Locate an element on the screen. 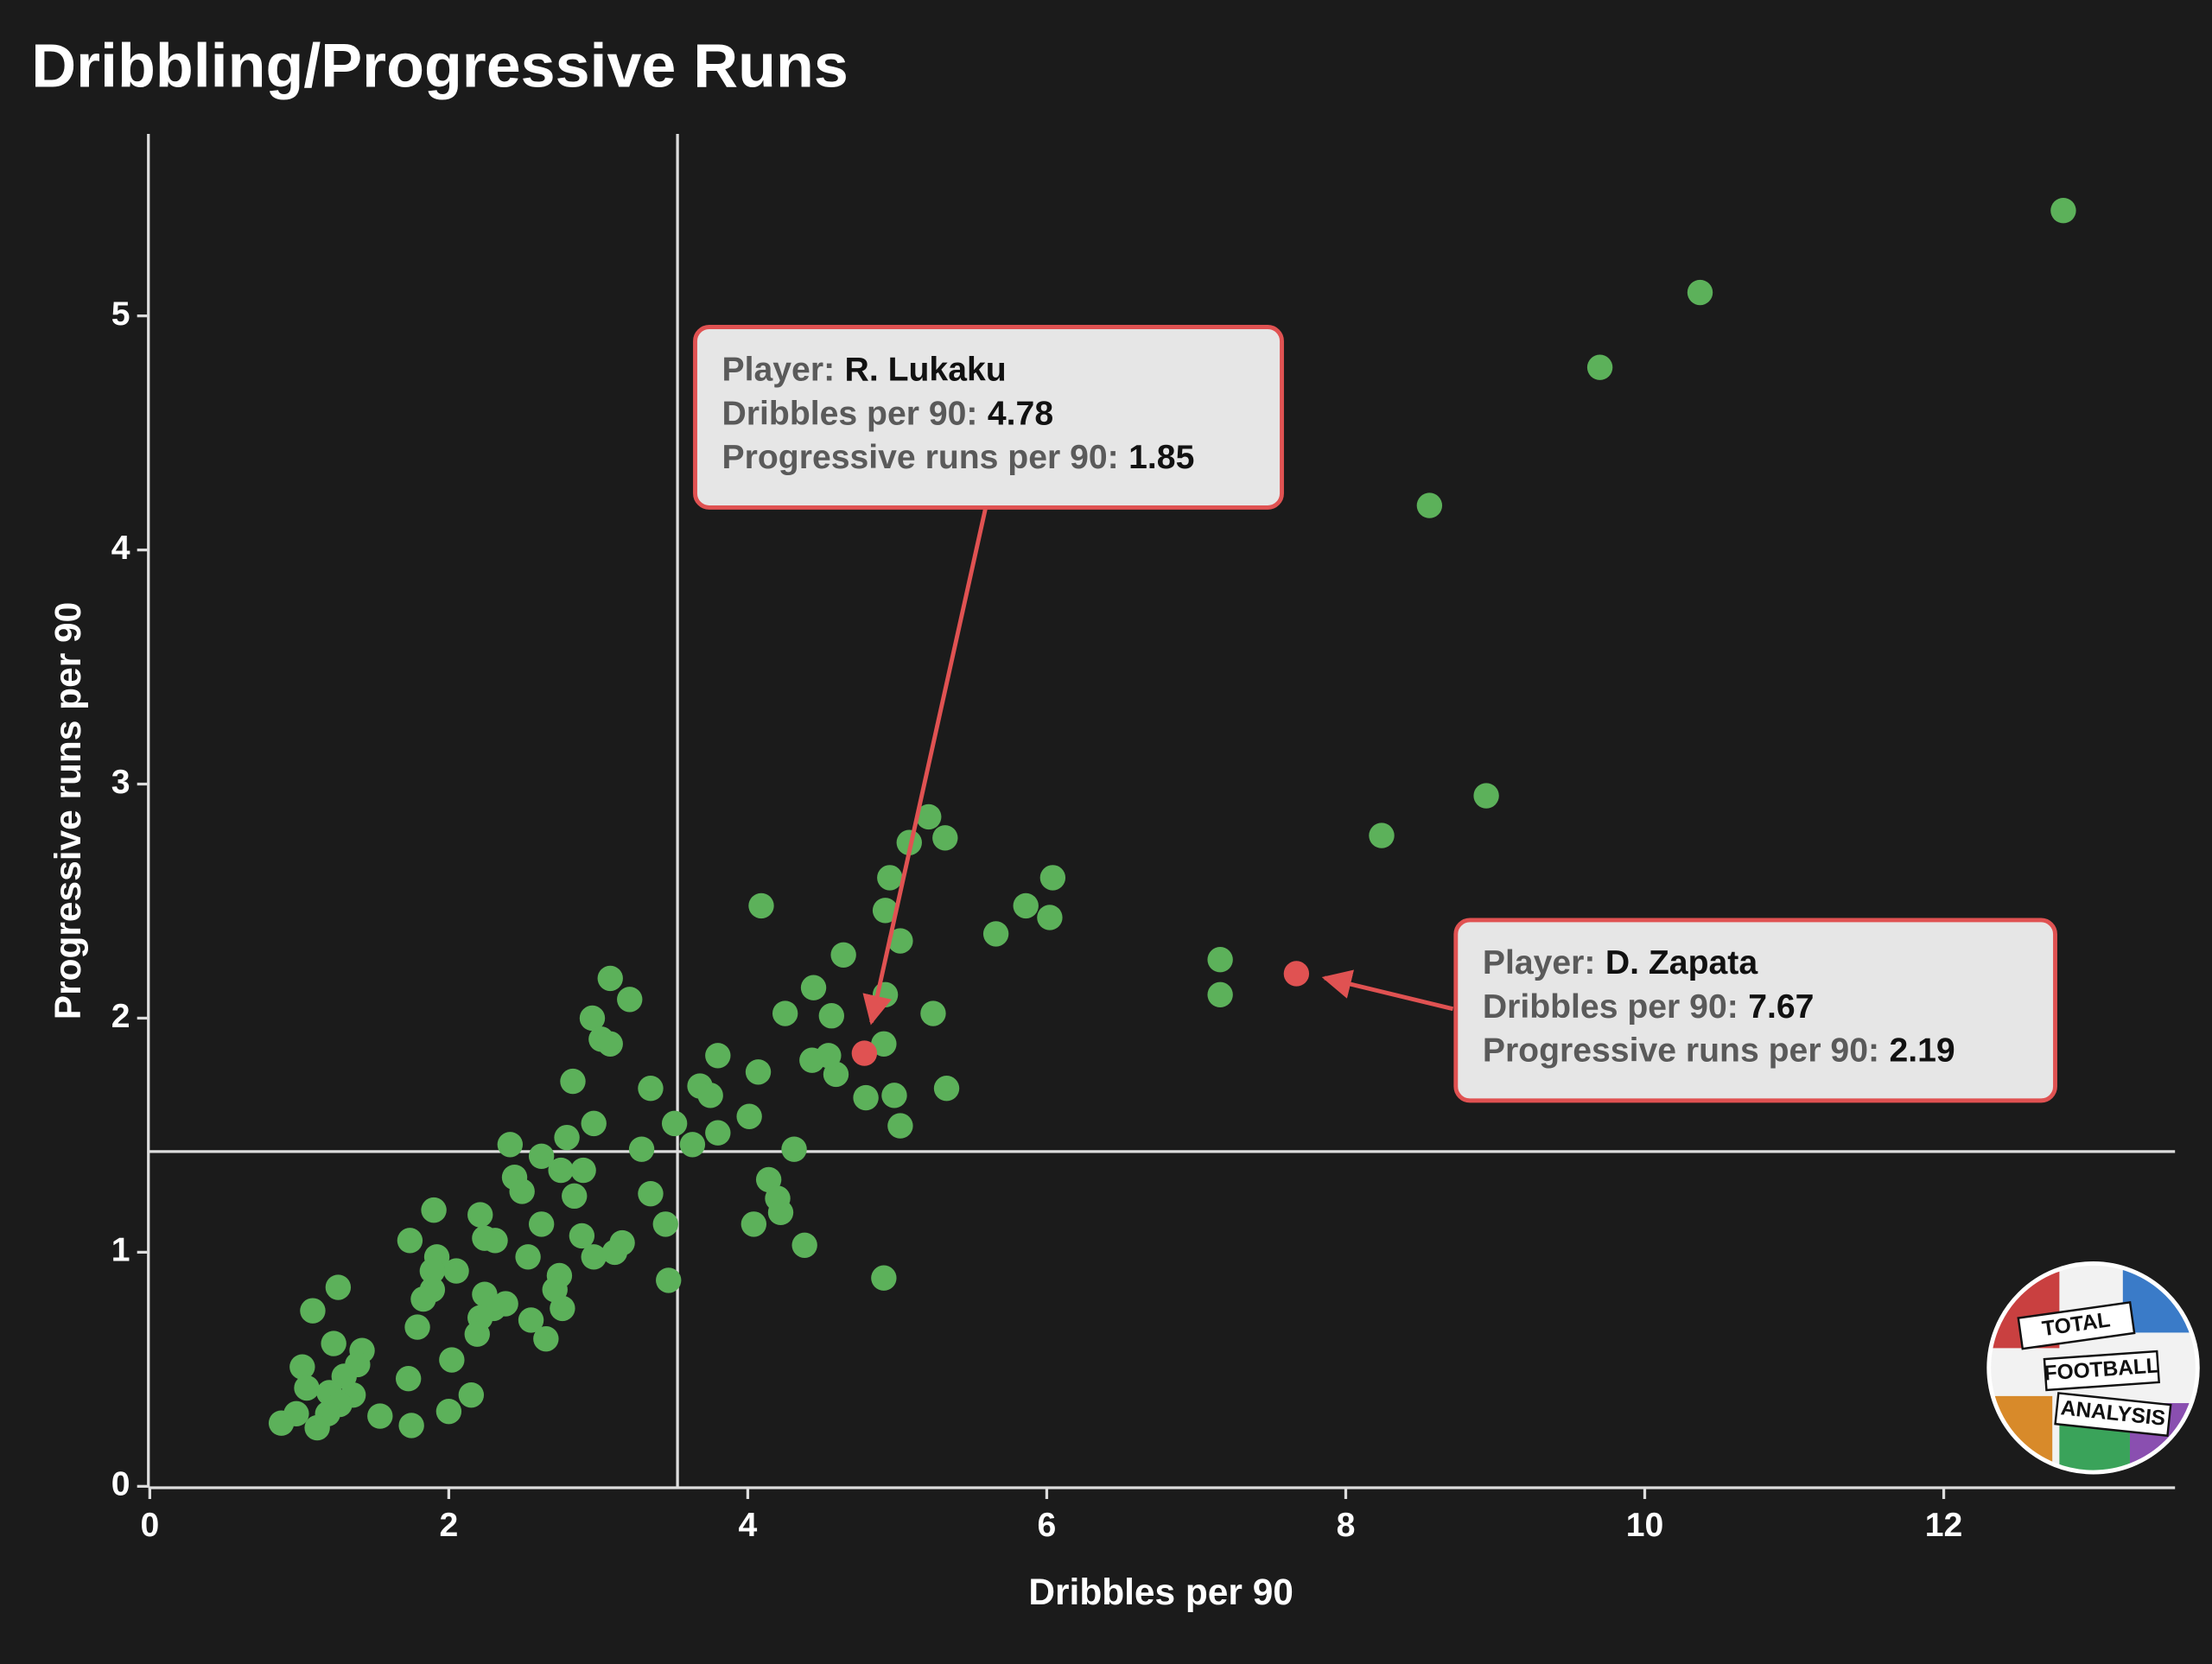  tooltip-arrow is located at coordinates (1387, 990).